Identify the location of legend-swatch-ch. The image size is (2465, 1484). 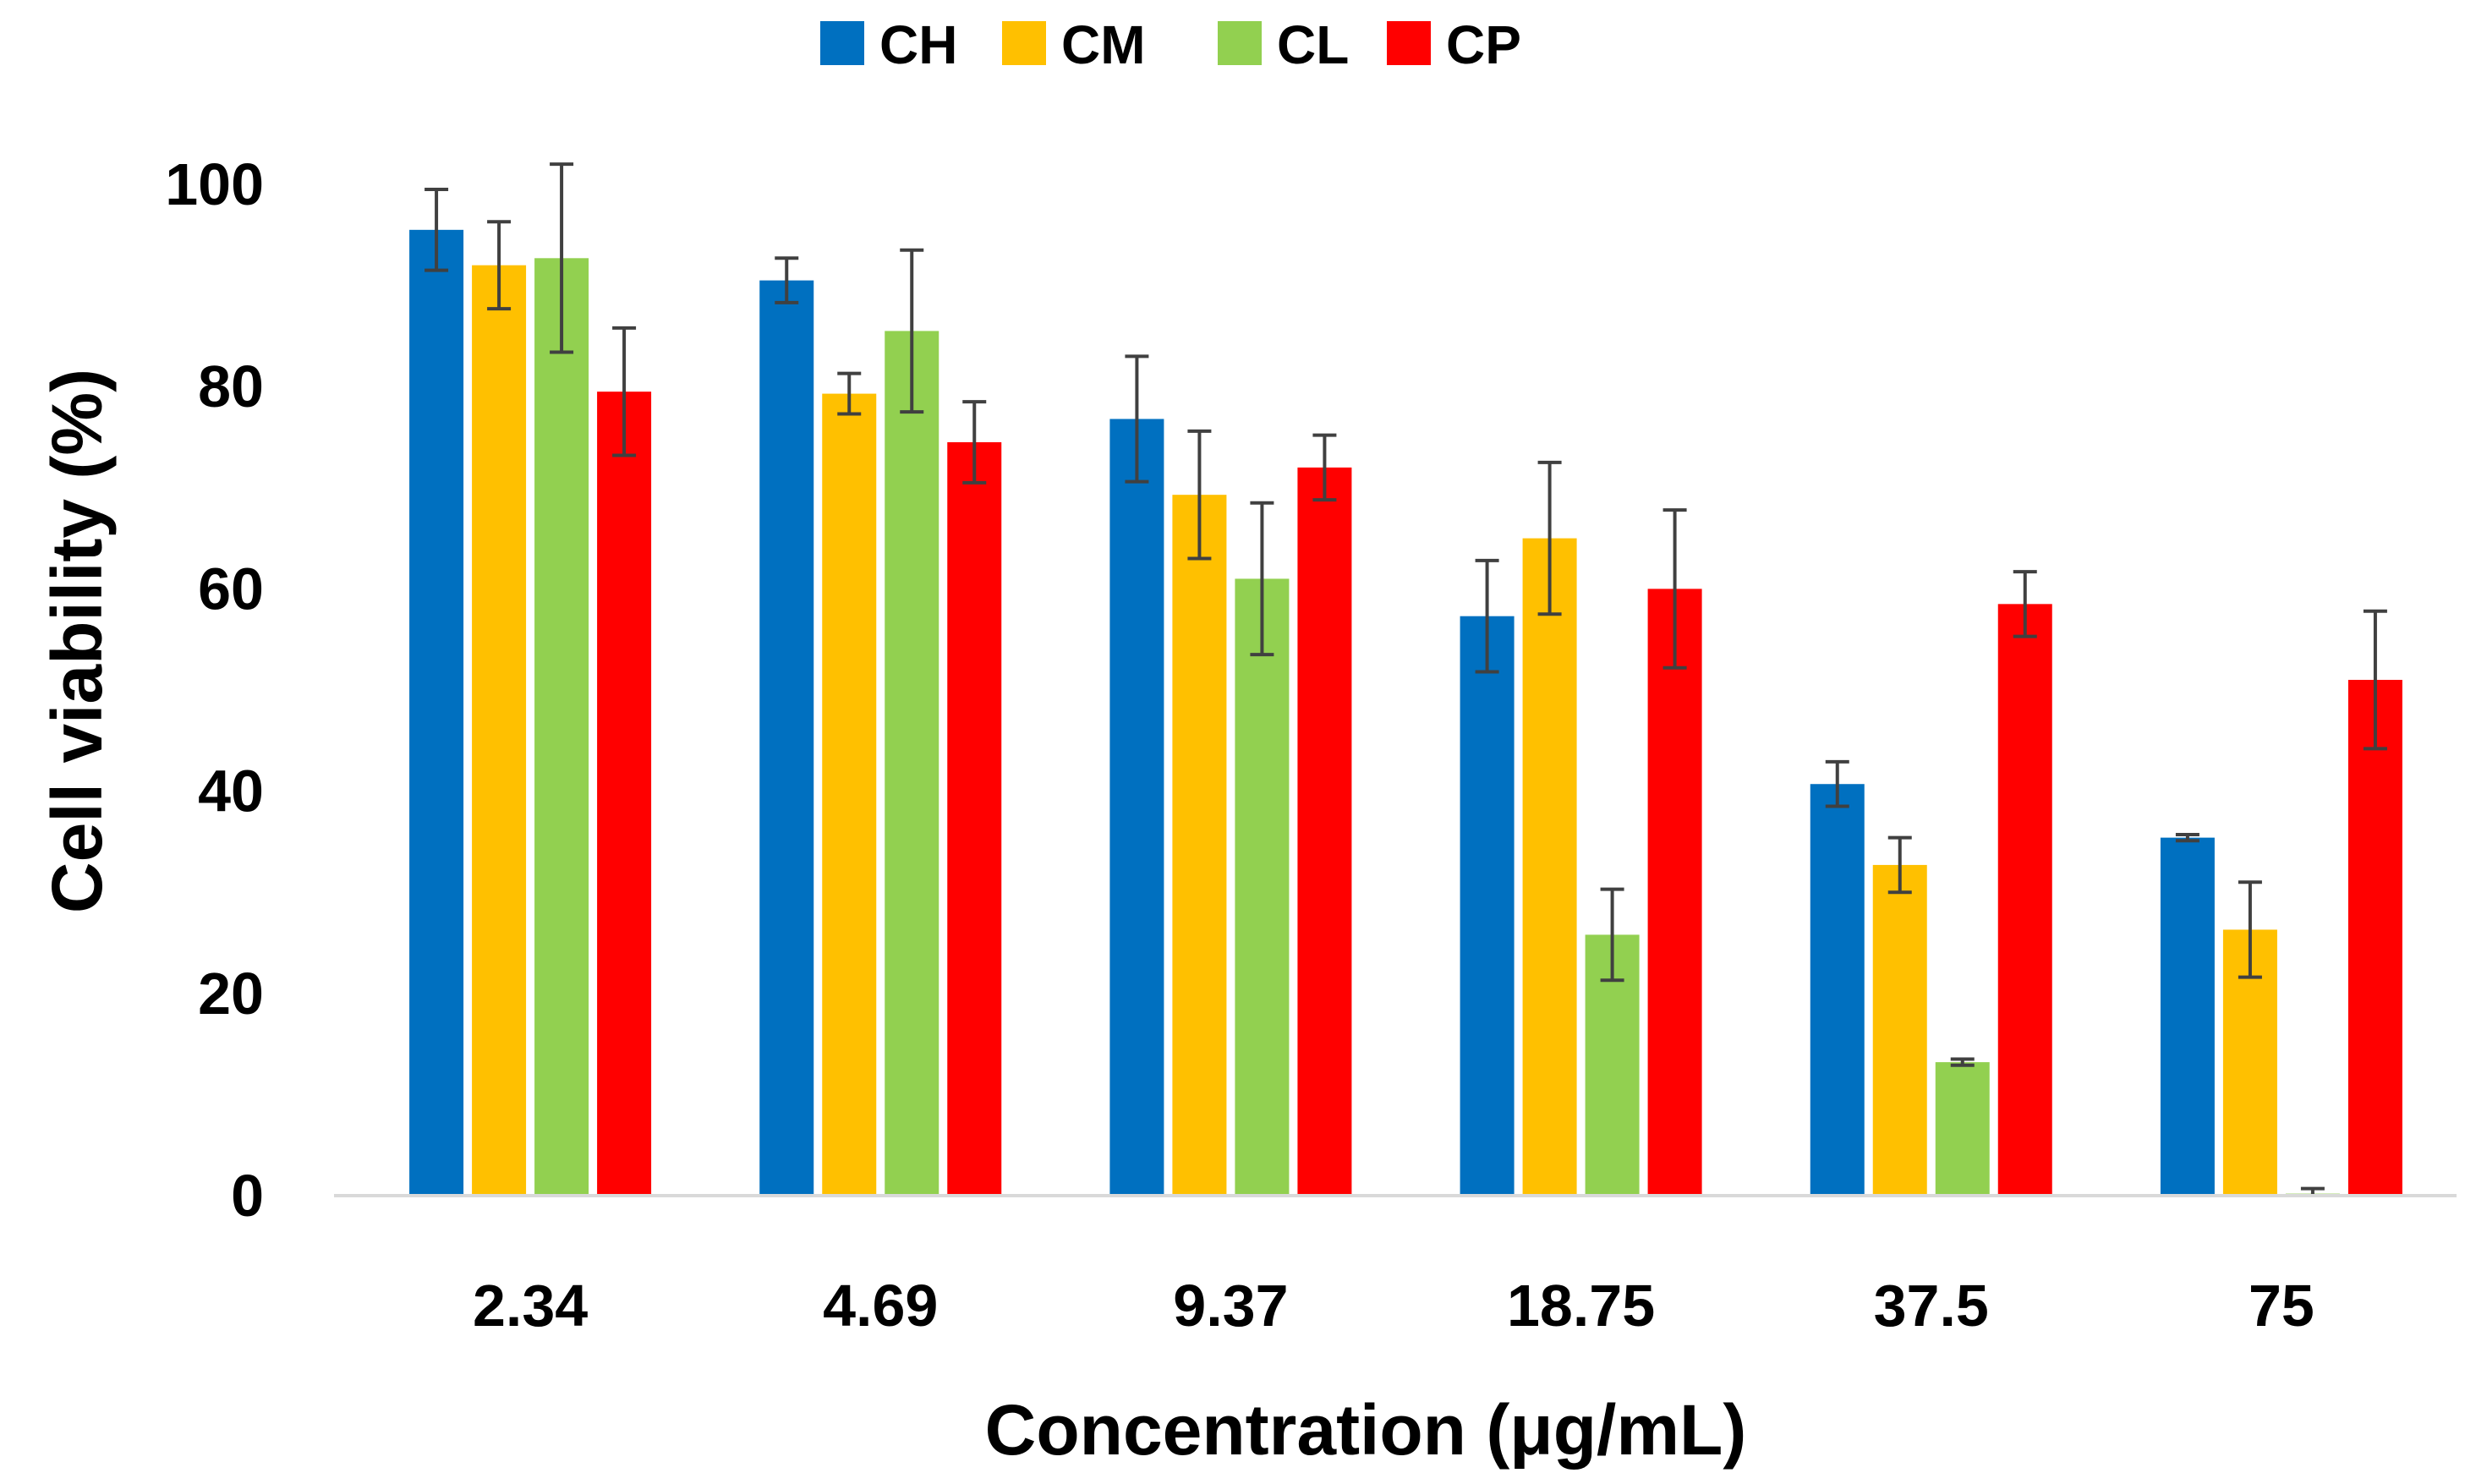
(842, 43).